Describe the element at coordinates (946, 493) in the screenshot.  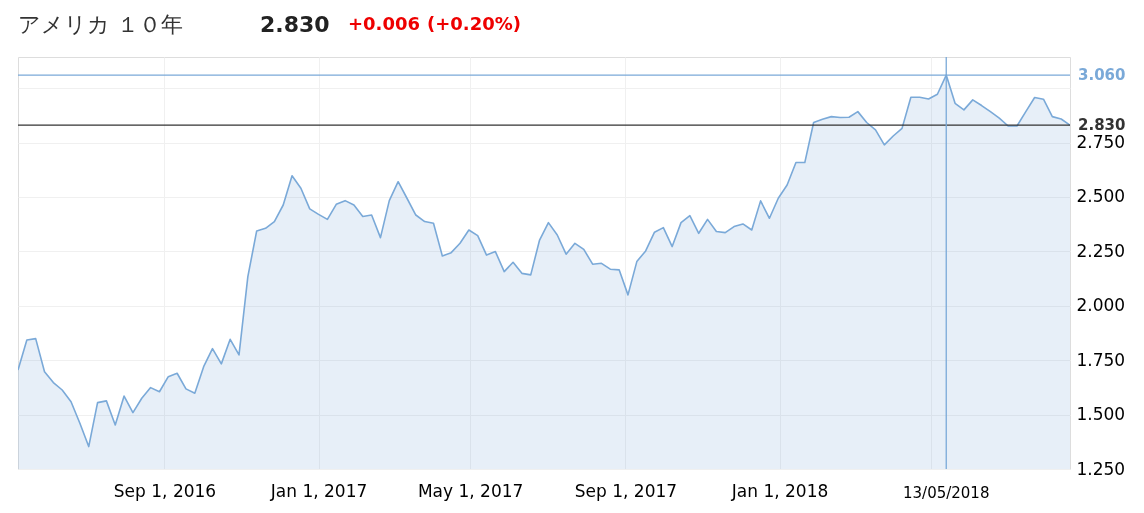
I see `ref-line-label: 13/05/2018` at that location.